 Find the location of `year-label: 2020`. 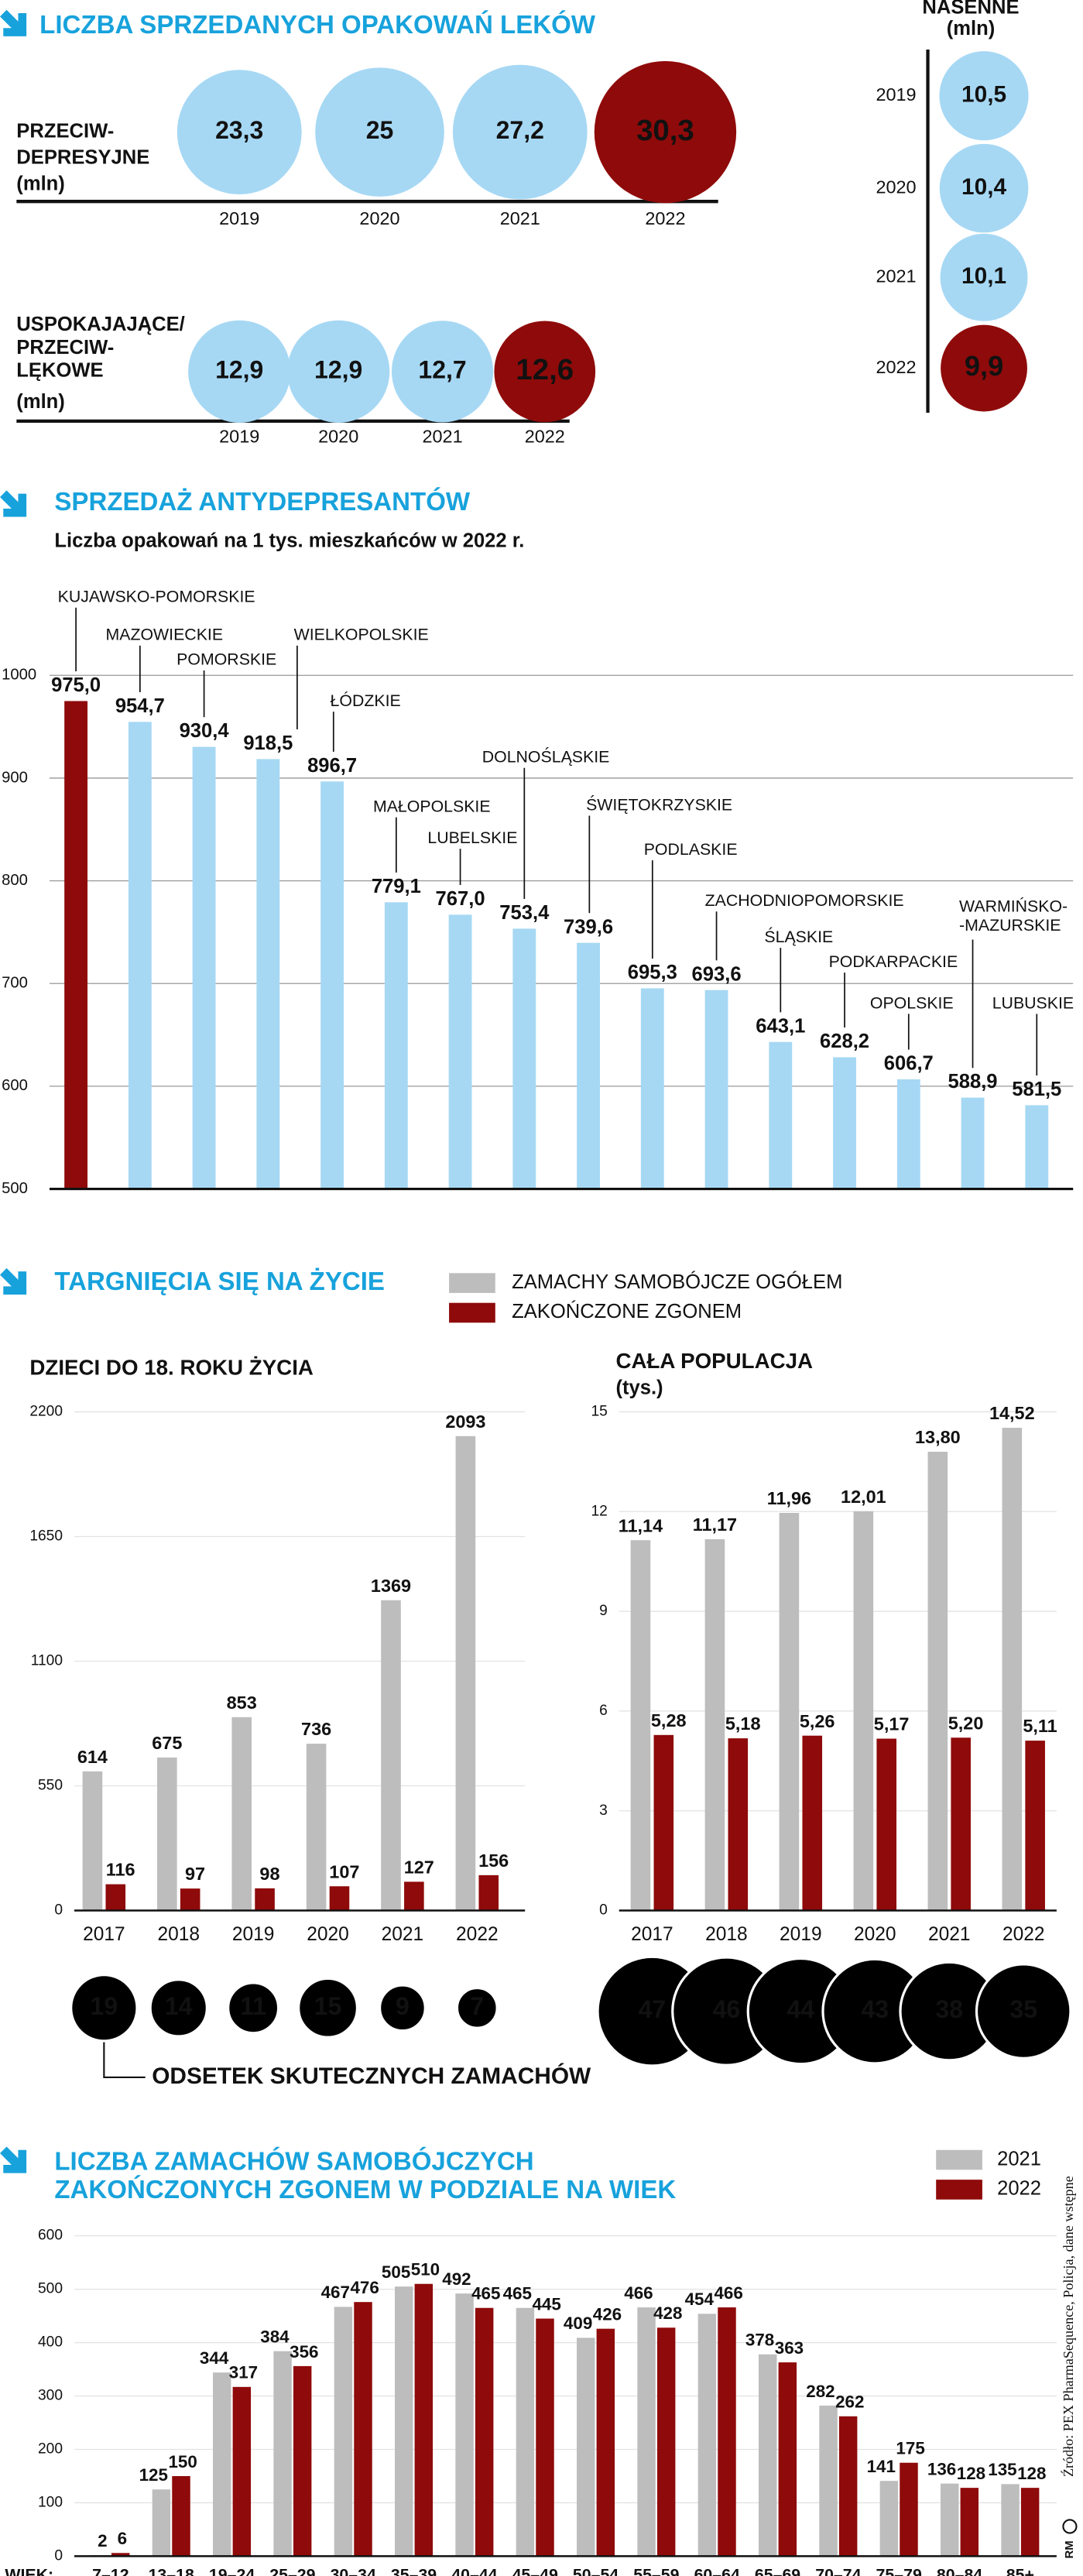

year-label: 2020 is located at coordinates (338, 436).